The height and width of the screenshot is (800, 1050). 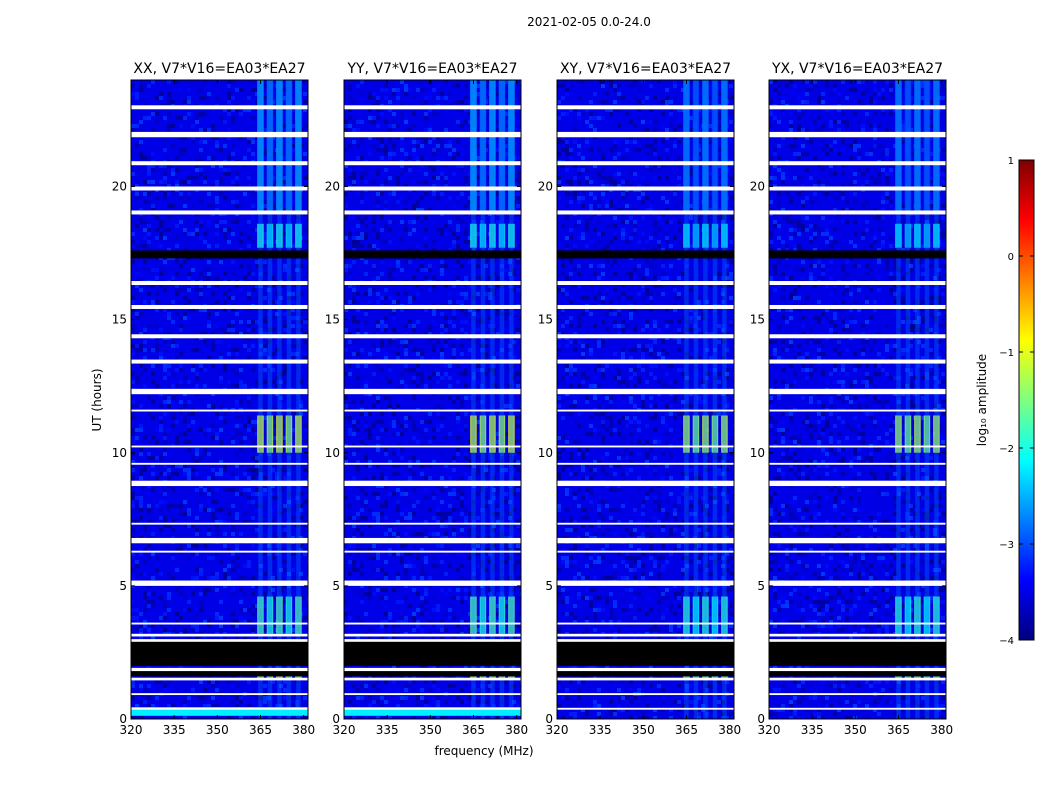 I want to click on rfi-stripe, so click(x=279, y=434).